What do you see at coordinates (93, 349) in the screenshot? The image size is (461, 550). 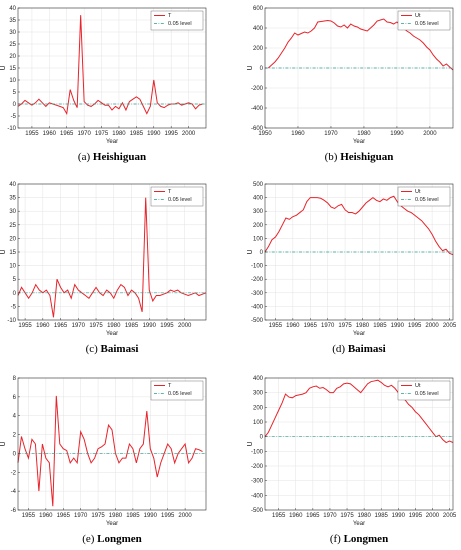 I see `caption-label: (c)` at bounding box center [93, 349].